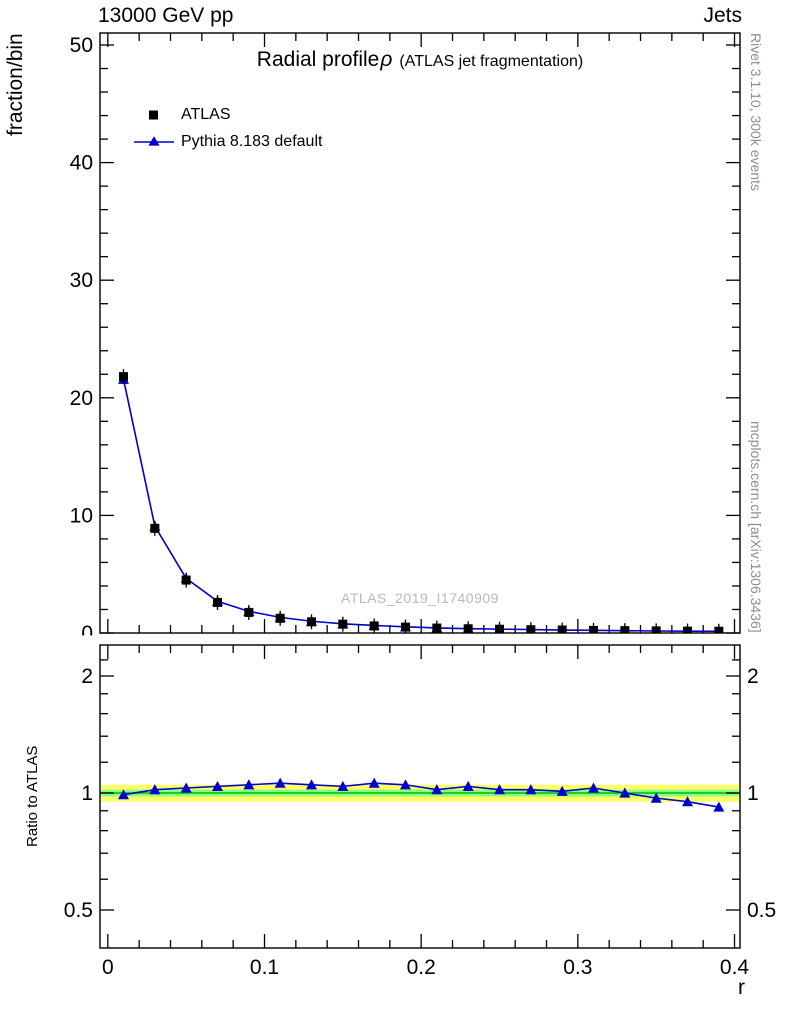 This screenshot has width=786, height=1024. What do you see at coordinates (81, 45) in the screenshot?
I see `svg-text: 50` at bounding box center [81, 45].